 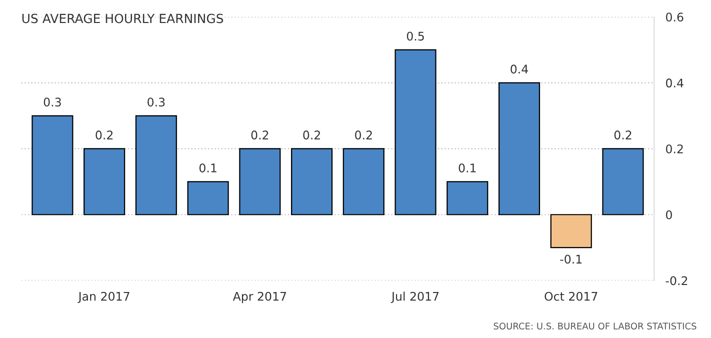 What do you see at coordinates (595, 326) in the screenshot?
I see `source-note: SOURCE: U.S. BUREAU OF LABOR STATISTICS` at bounding box center [595, 326].